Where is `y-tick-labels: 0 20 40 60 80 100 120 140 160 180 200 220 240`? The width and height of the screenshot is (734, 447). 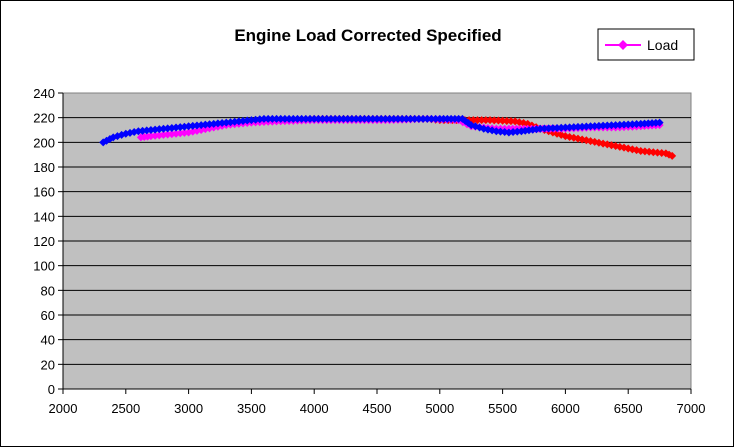 y-tick-labels: 0 20 40 60 80 100 120 140 160 180 200 220 240 is located at coordinates (44, 241).